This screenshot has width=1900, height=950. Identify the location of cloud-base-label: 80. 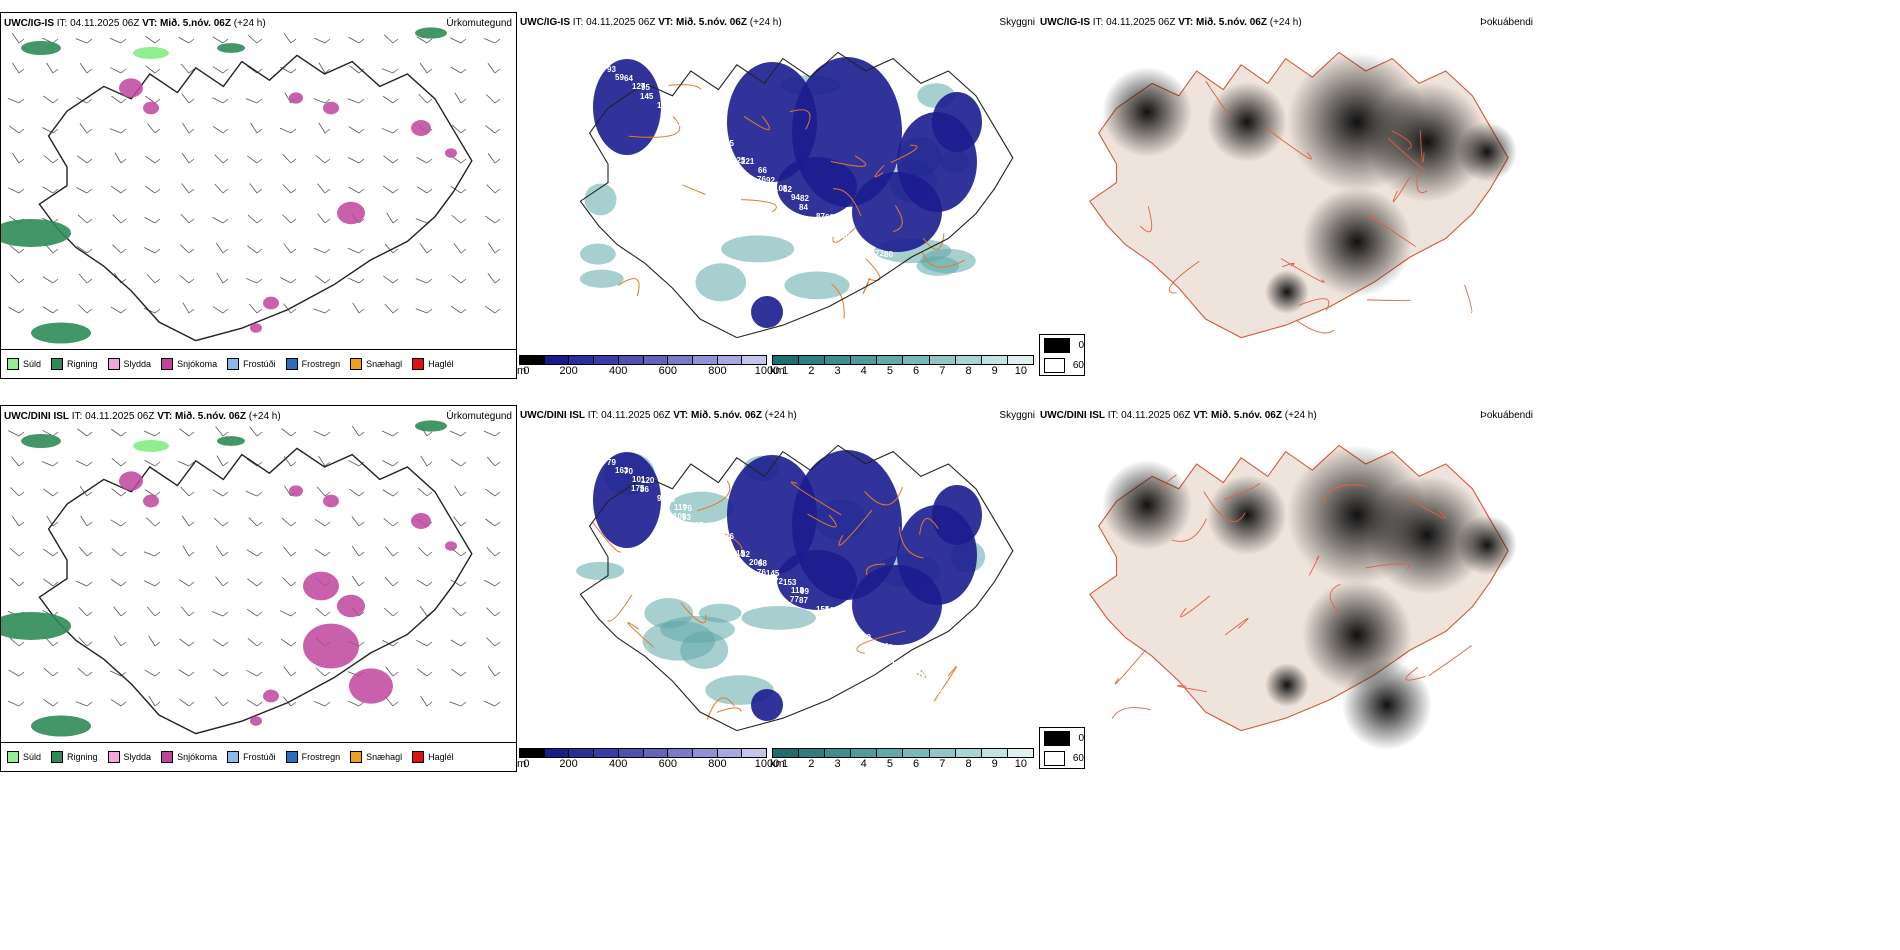
(888, 254).